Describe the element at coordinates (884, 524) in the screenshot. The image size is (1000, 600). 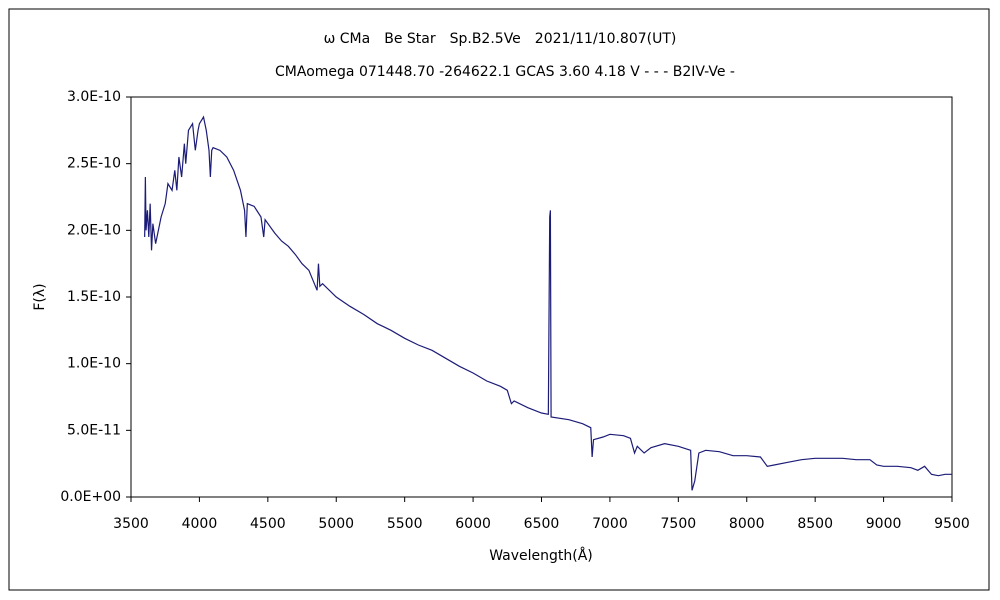
I see `x-tick-label: 9000` at that location.